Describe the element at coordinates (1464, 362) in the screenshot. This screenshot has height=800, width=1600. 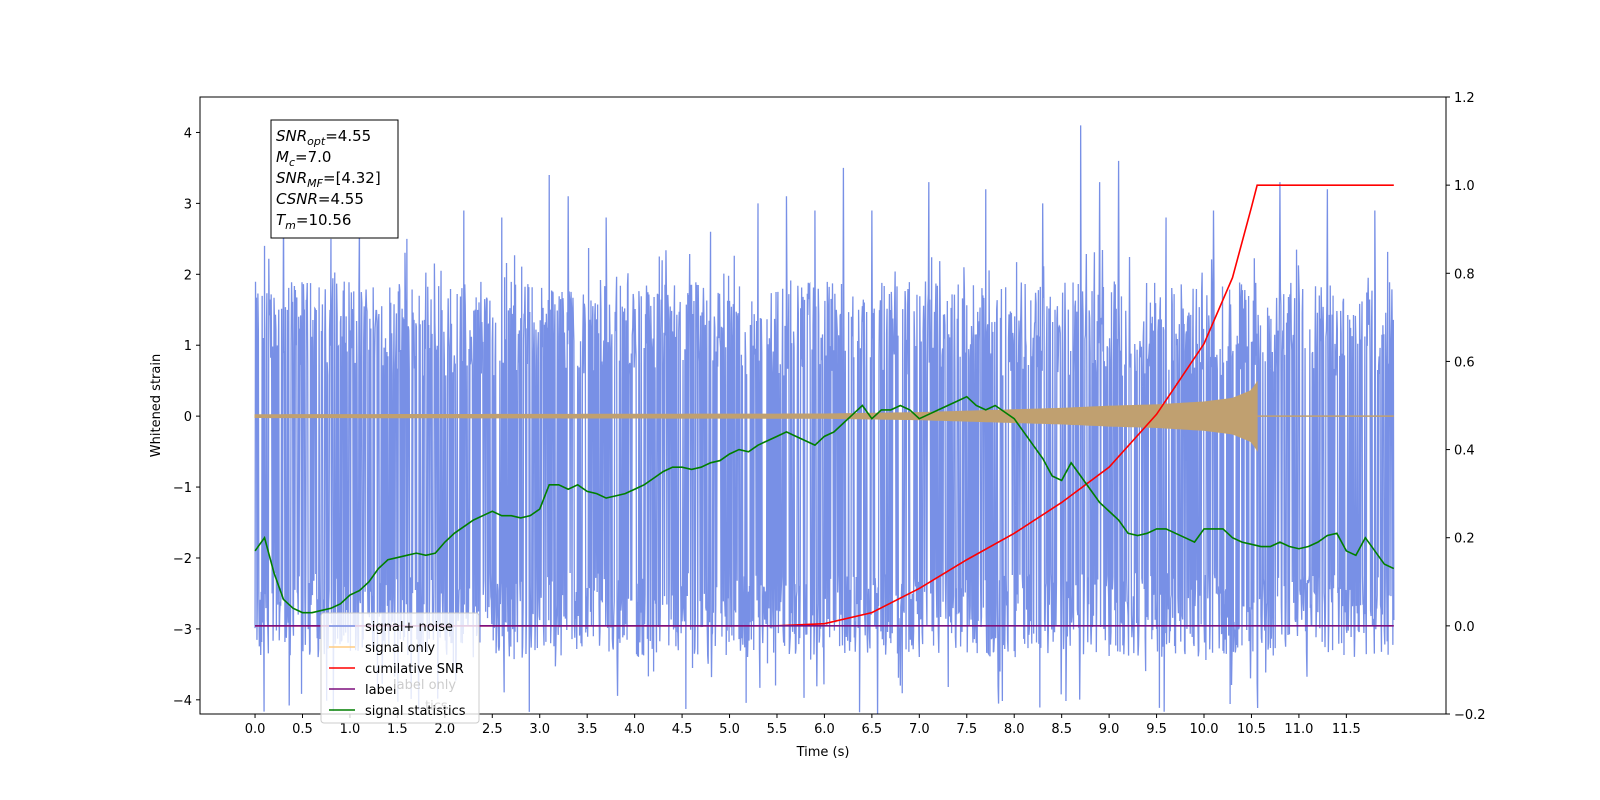
I see `y-right-tick-label: 0.6` at that location.